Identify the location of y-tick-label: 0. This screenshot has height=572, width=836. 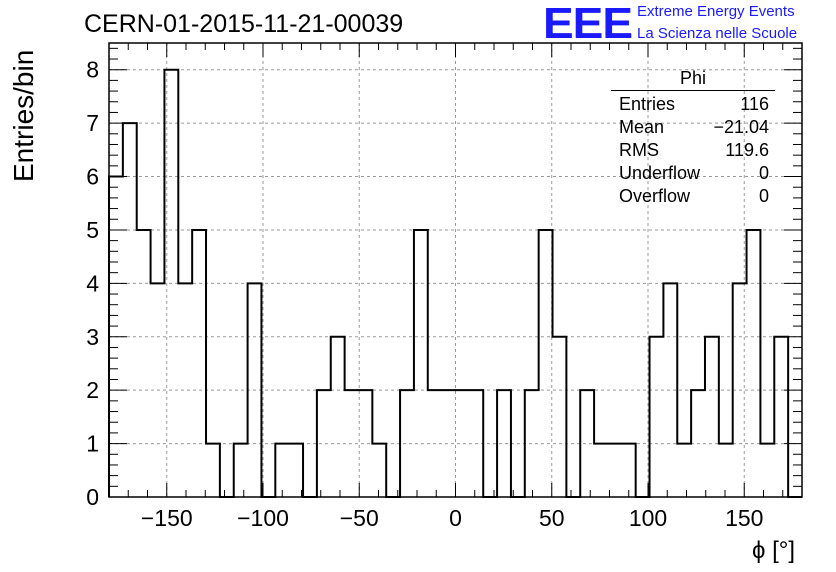
(92, 497).